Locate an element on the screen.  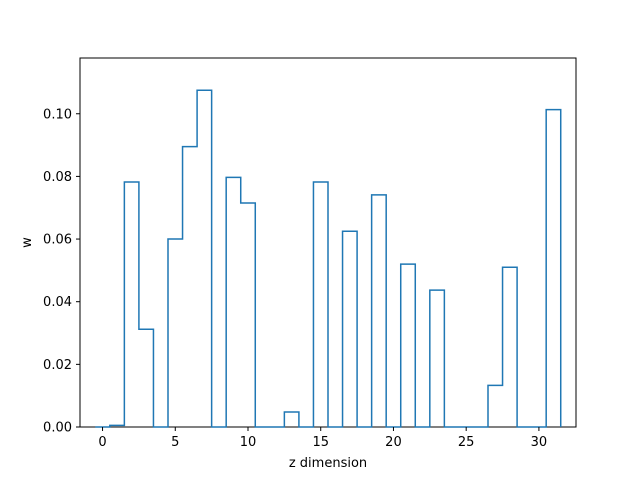
y-axis-label: w is located at coordinates (27, 242).